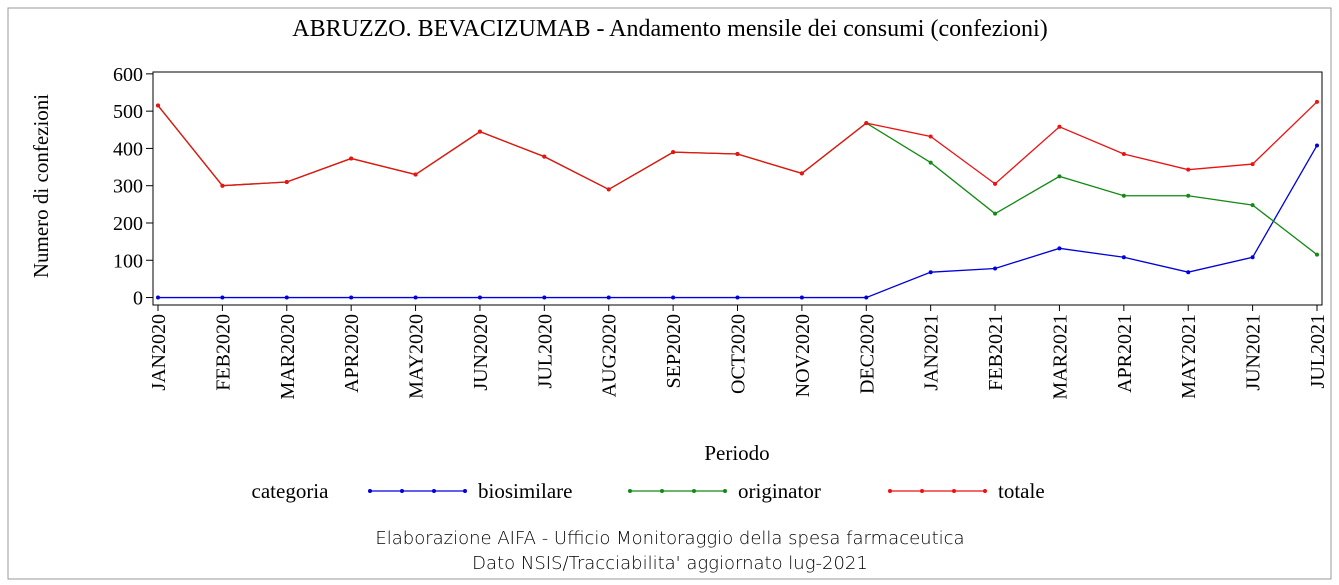 This screenshot has width=1339, height=585. Describe the element at coordinates (1189, 356) in the screenshot. I see `x-tick-label: MAY2021` at that location.